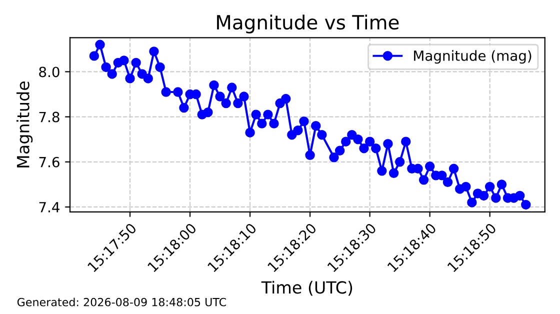  What do you see at coordinates (49, 207) in the screenshot?
I see `y-tick-label: 7.4` at bounding box center [49, 207].